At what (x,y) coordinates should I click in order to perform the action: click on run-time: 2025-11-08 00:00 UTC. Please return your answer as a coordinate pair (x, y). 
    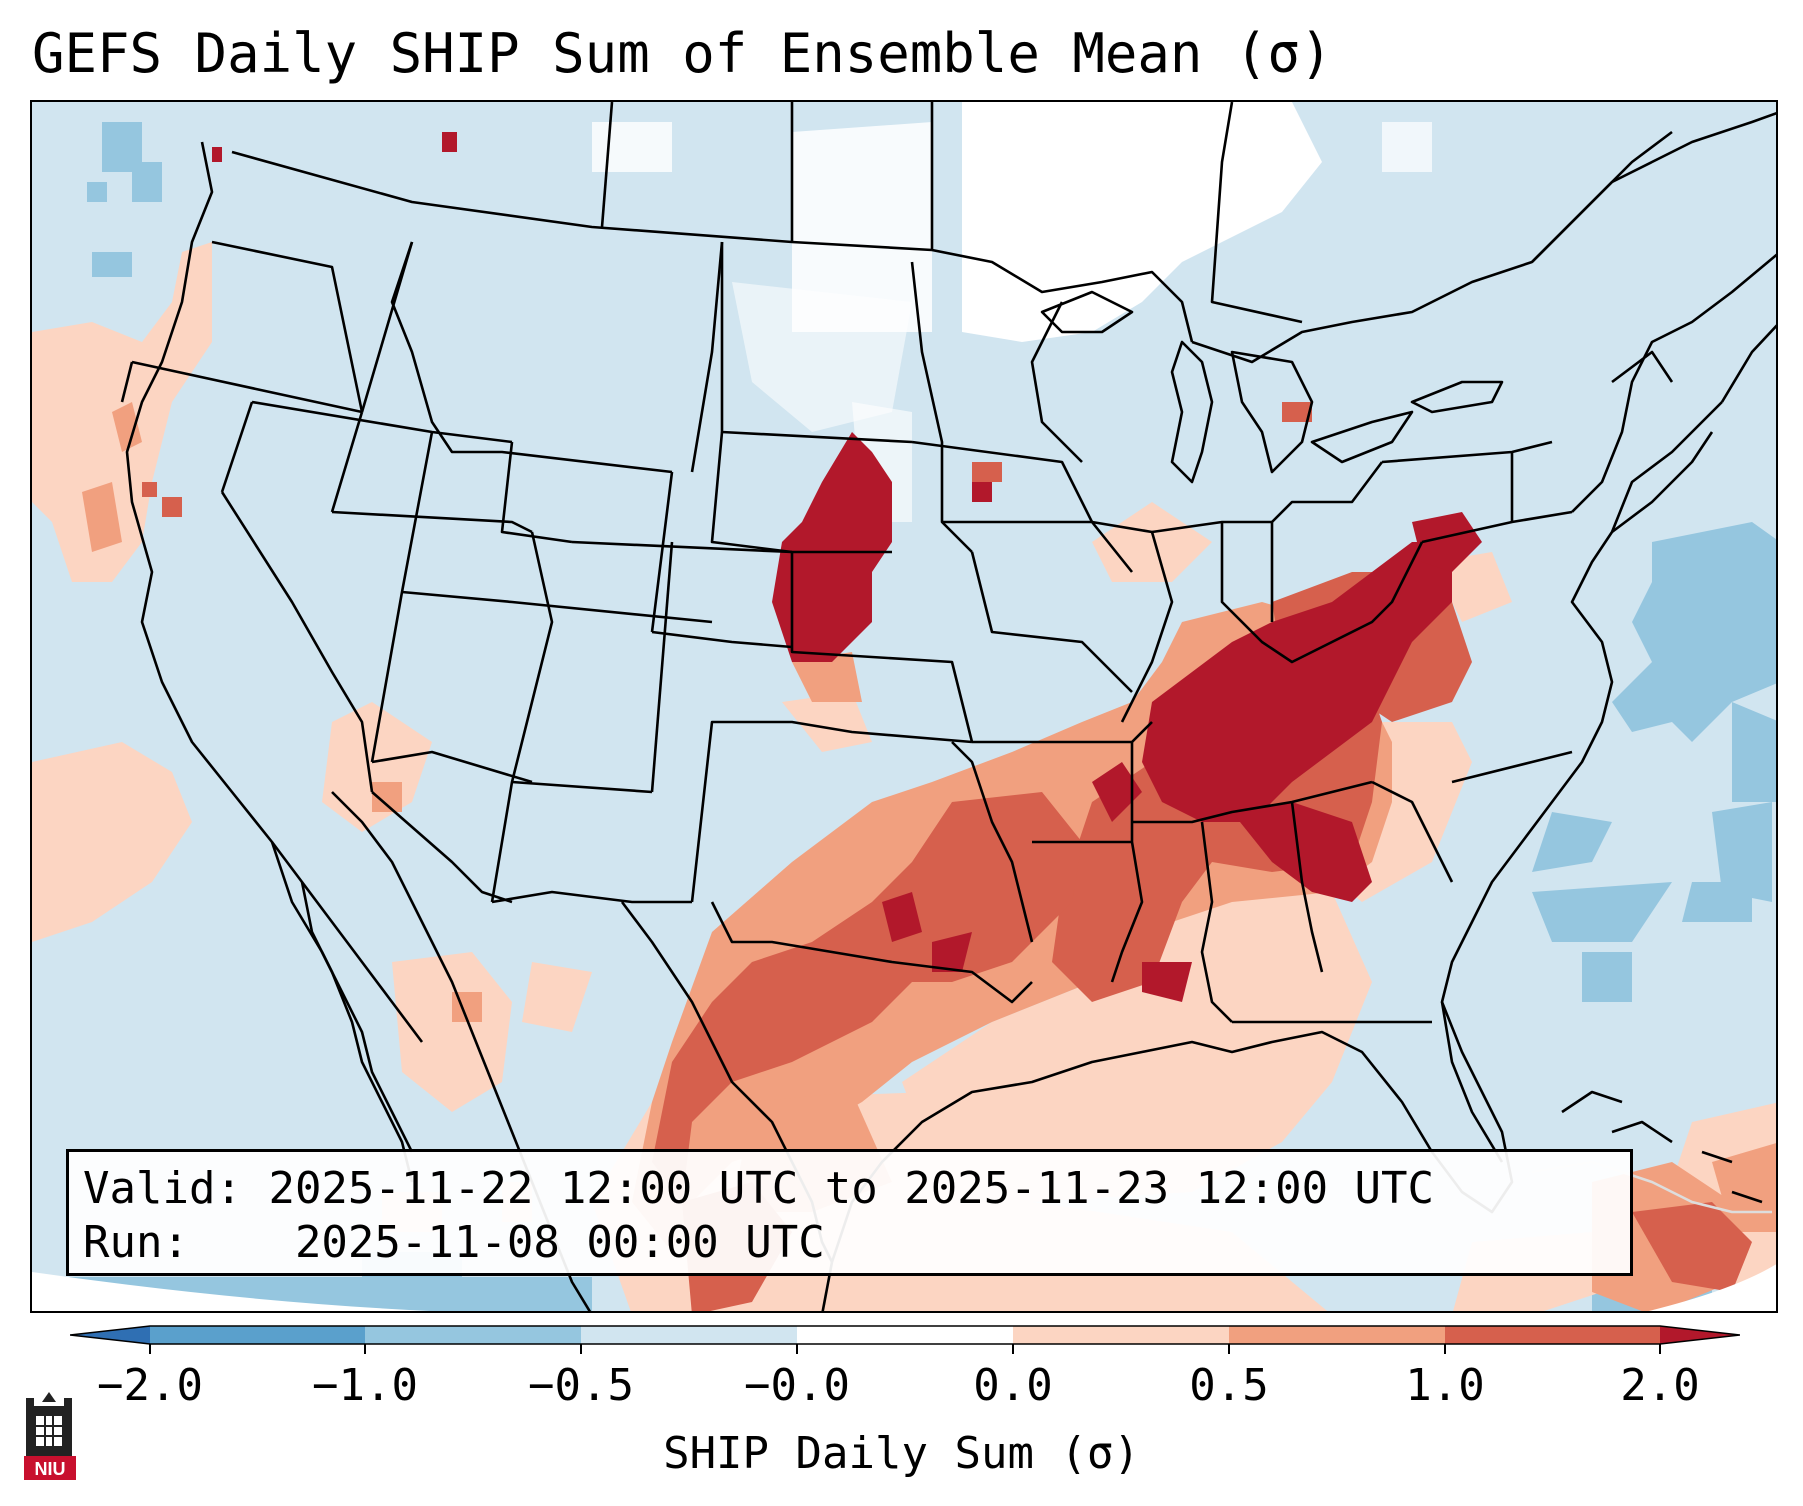
    Looking at the image, I should click on (559, 1242).